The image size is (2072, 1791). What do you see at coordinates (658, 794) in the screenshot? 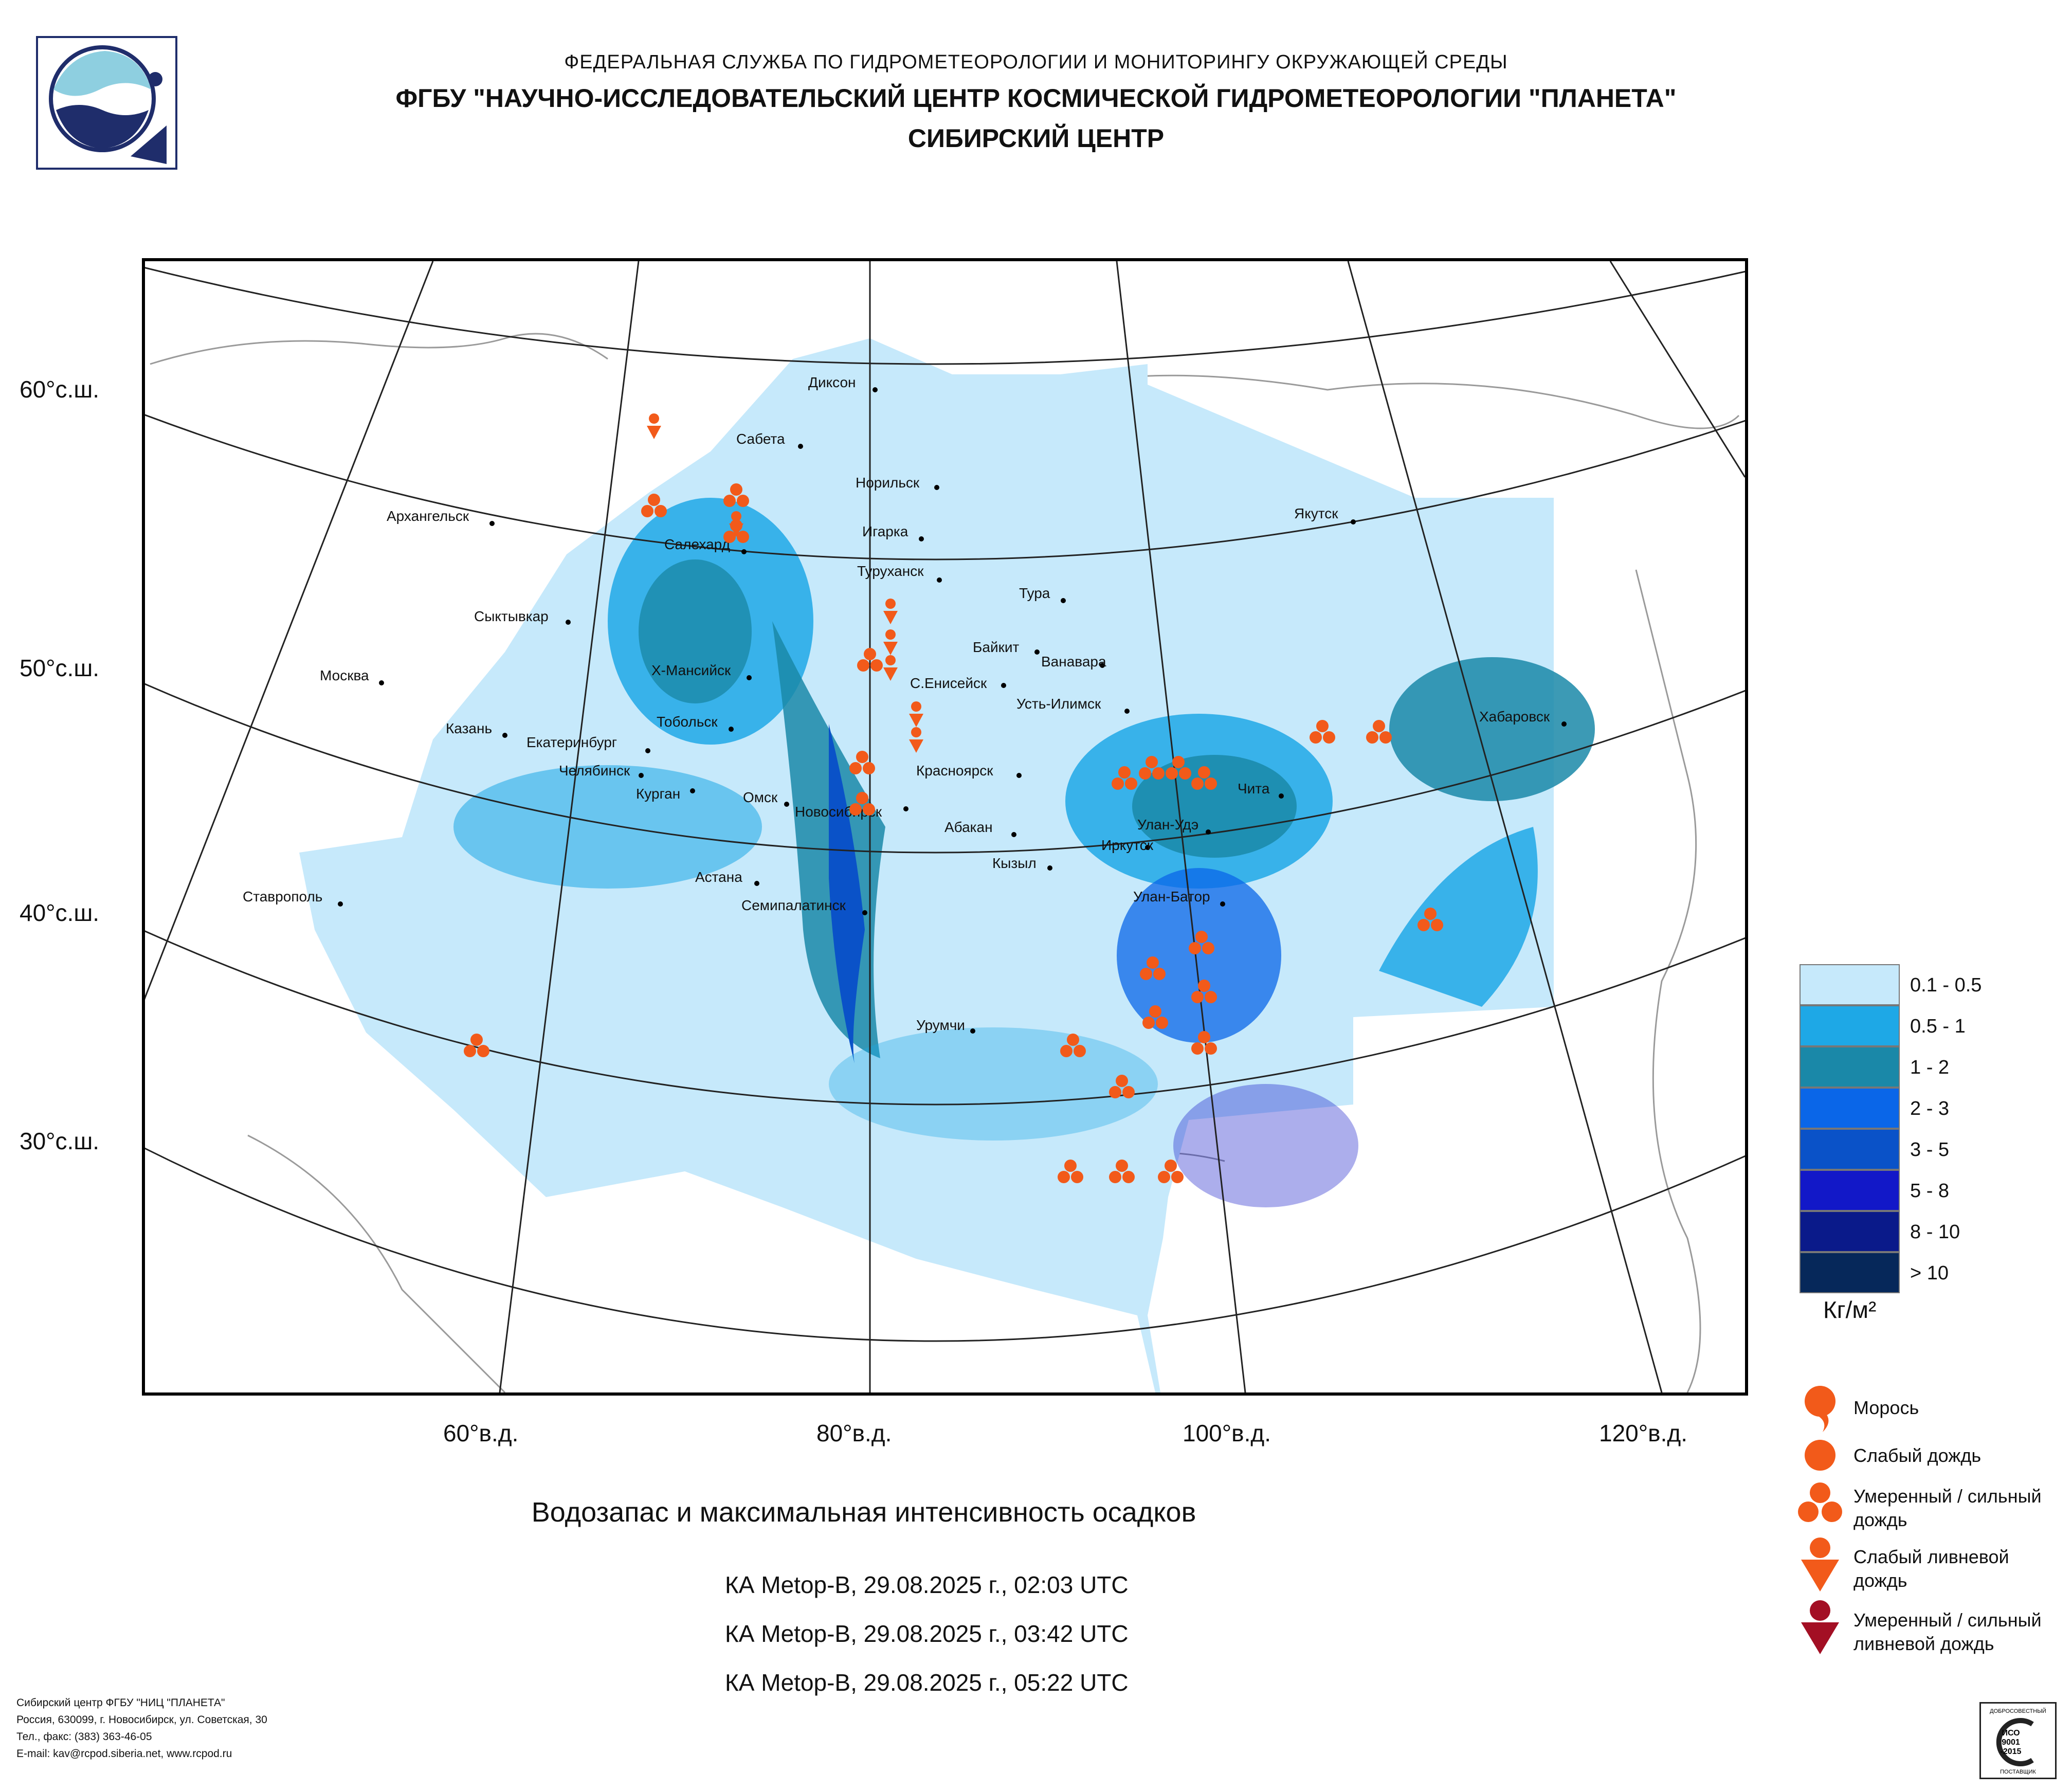
I see `city-label: Курган` at bounding box center [658, 794].